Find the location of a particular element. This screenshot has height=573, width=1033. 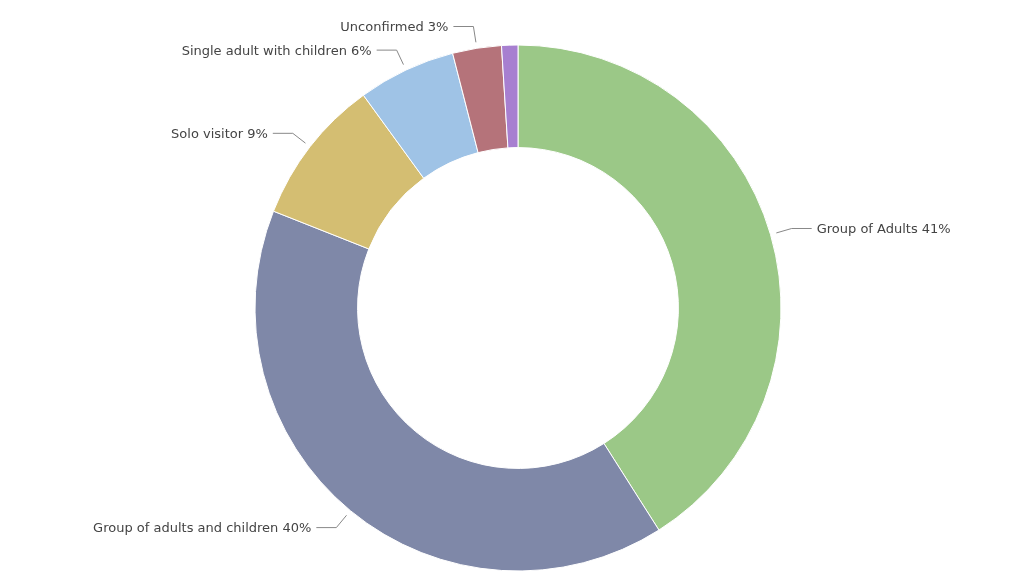

slice-label: Group of adults and children 40% is located at coordinates (202, 528).